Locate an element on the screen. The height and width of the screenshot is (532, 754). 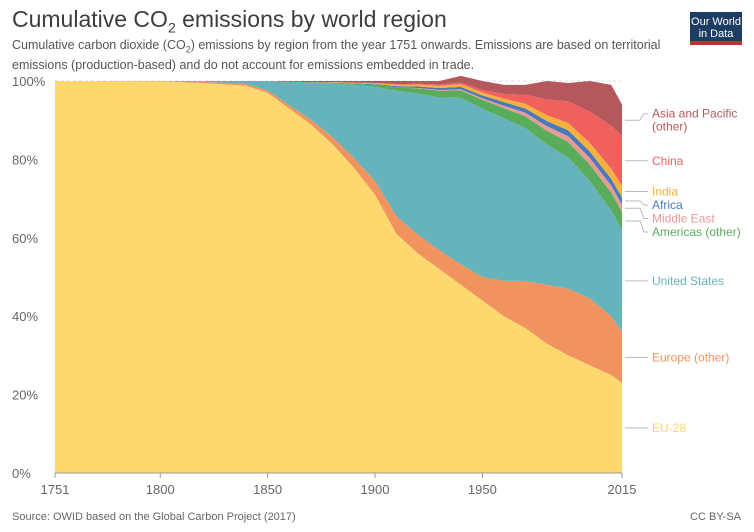
legend-india: India is located at coordinates (665, 192).